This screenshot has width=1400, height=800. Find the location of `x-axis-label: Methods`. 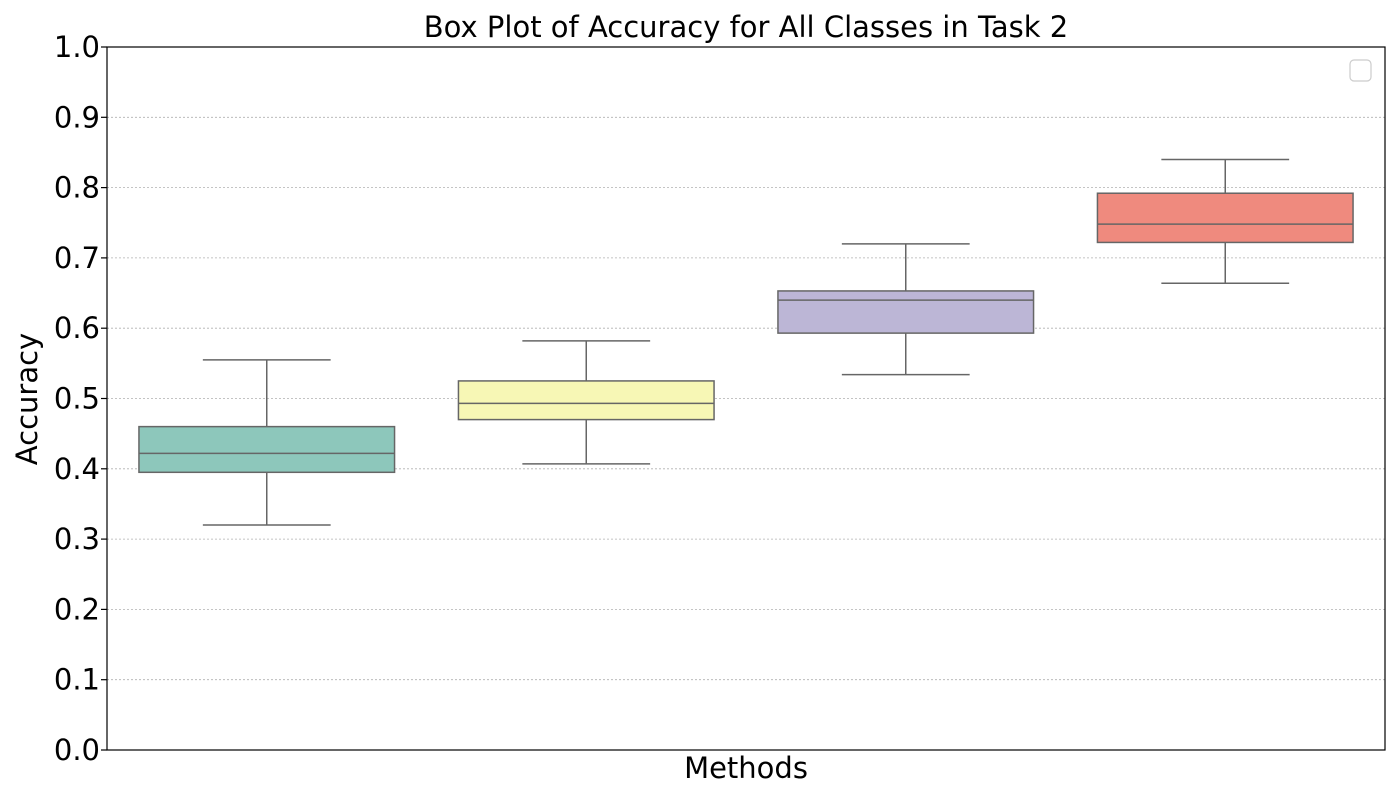

x-axis-label: Methods is located at coordinates (746, 768).